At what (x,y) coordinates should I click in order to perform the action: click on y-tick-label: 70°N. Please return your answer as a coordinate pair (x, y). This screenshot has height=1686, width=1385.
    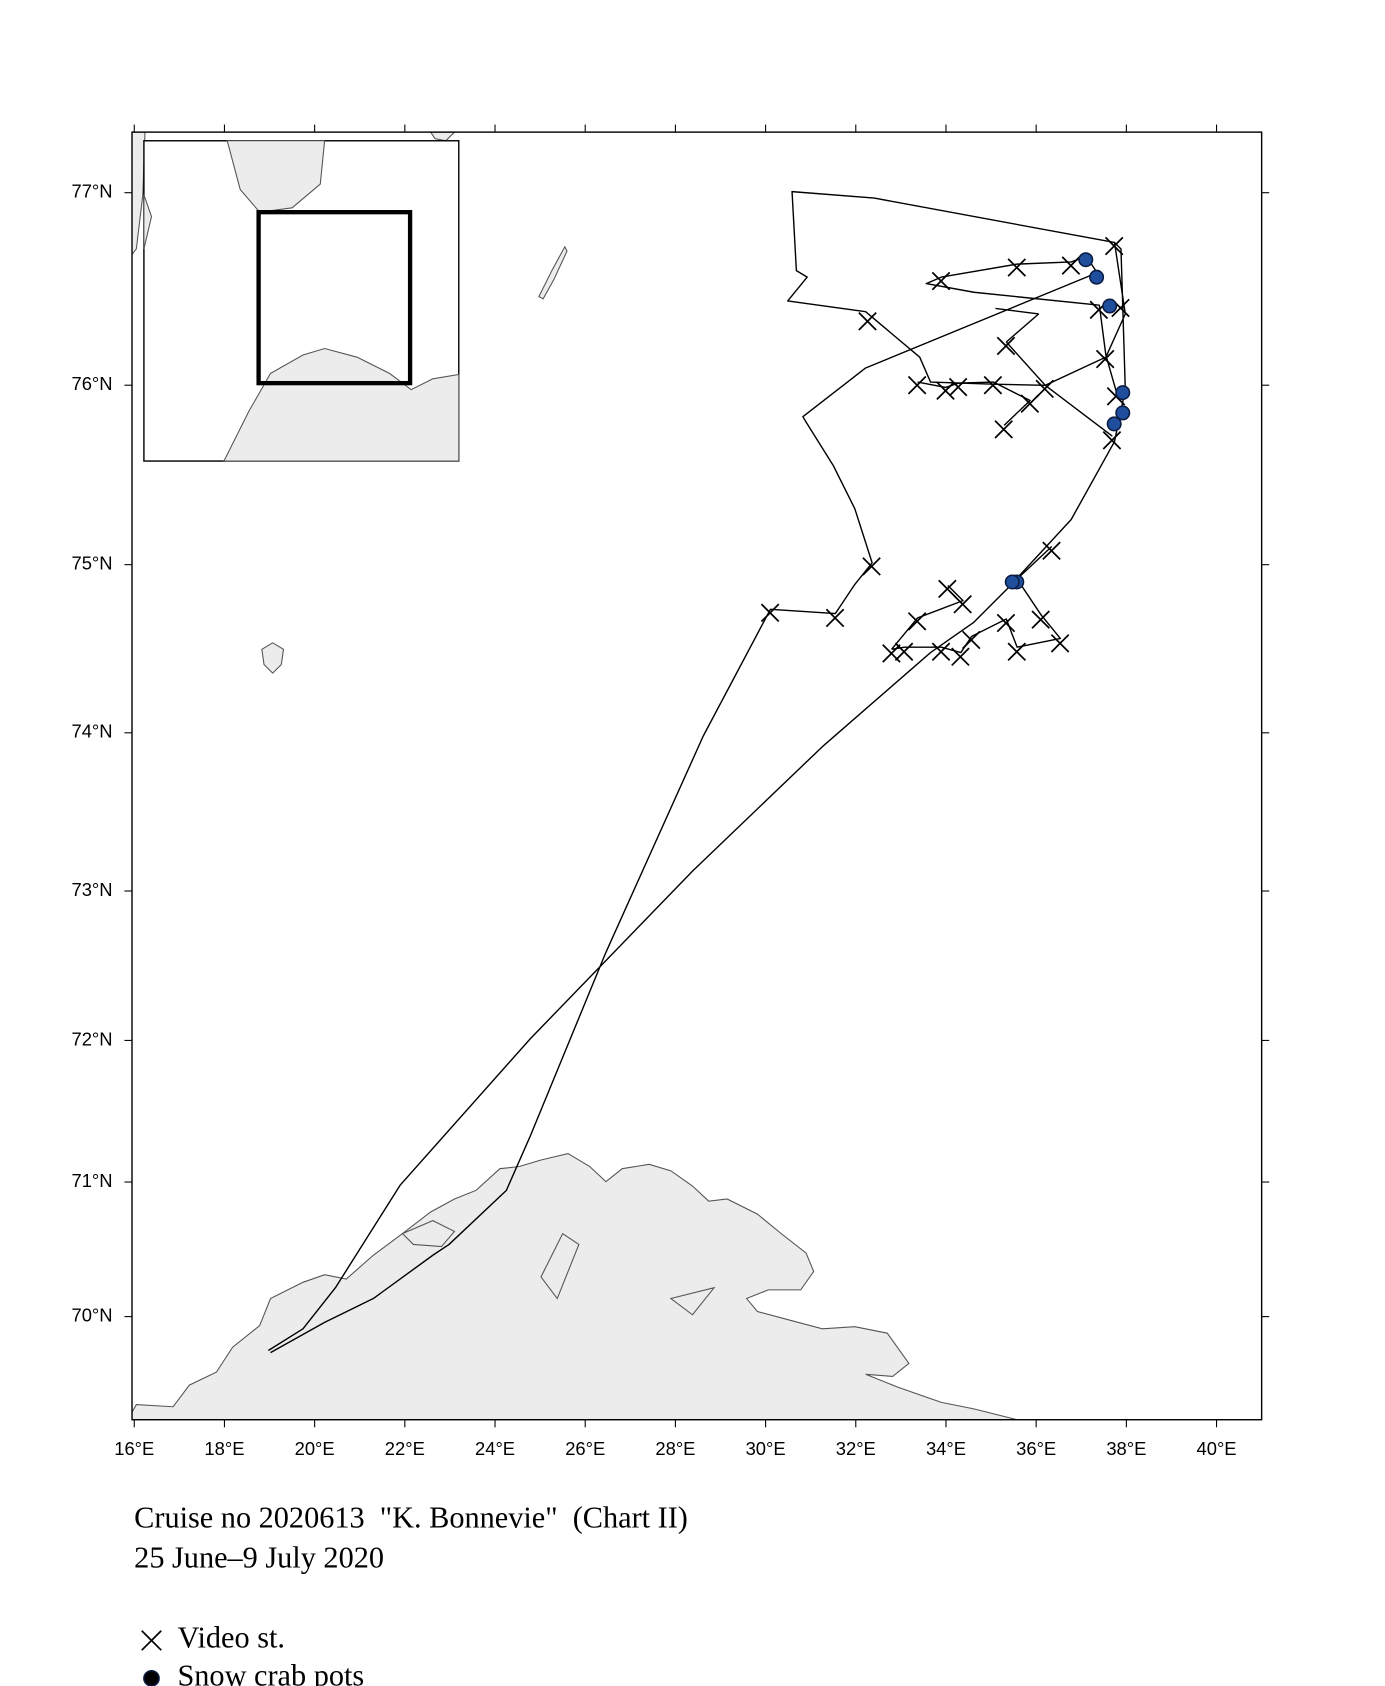
    Looking at the image, I should click on (91, 1314).